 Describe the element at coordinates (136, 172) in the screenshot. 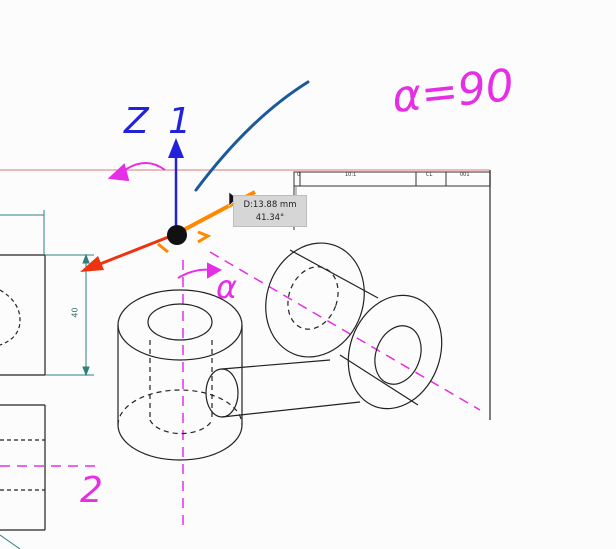

I see `rotation-arrow-top` at that location.